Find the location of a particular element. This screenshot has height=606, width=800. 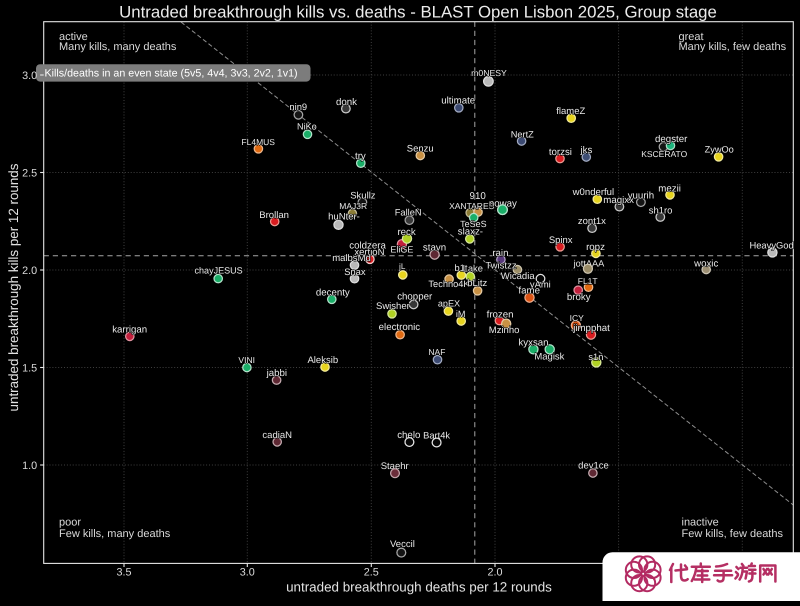

svg-text: 910 is located at coordinates (478, 196).